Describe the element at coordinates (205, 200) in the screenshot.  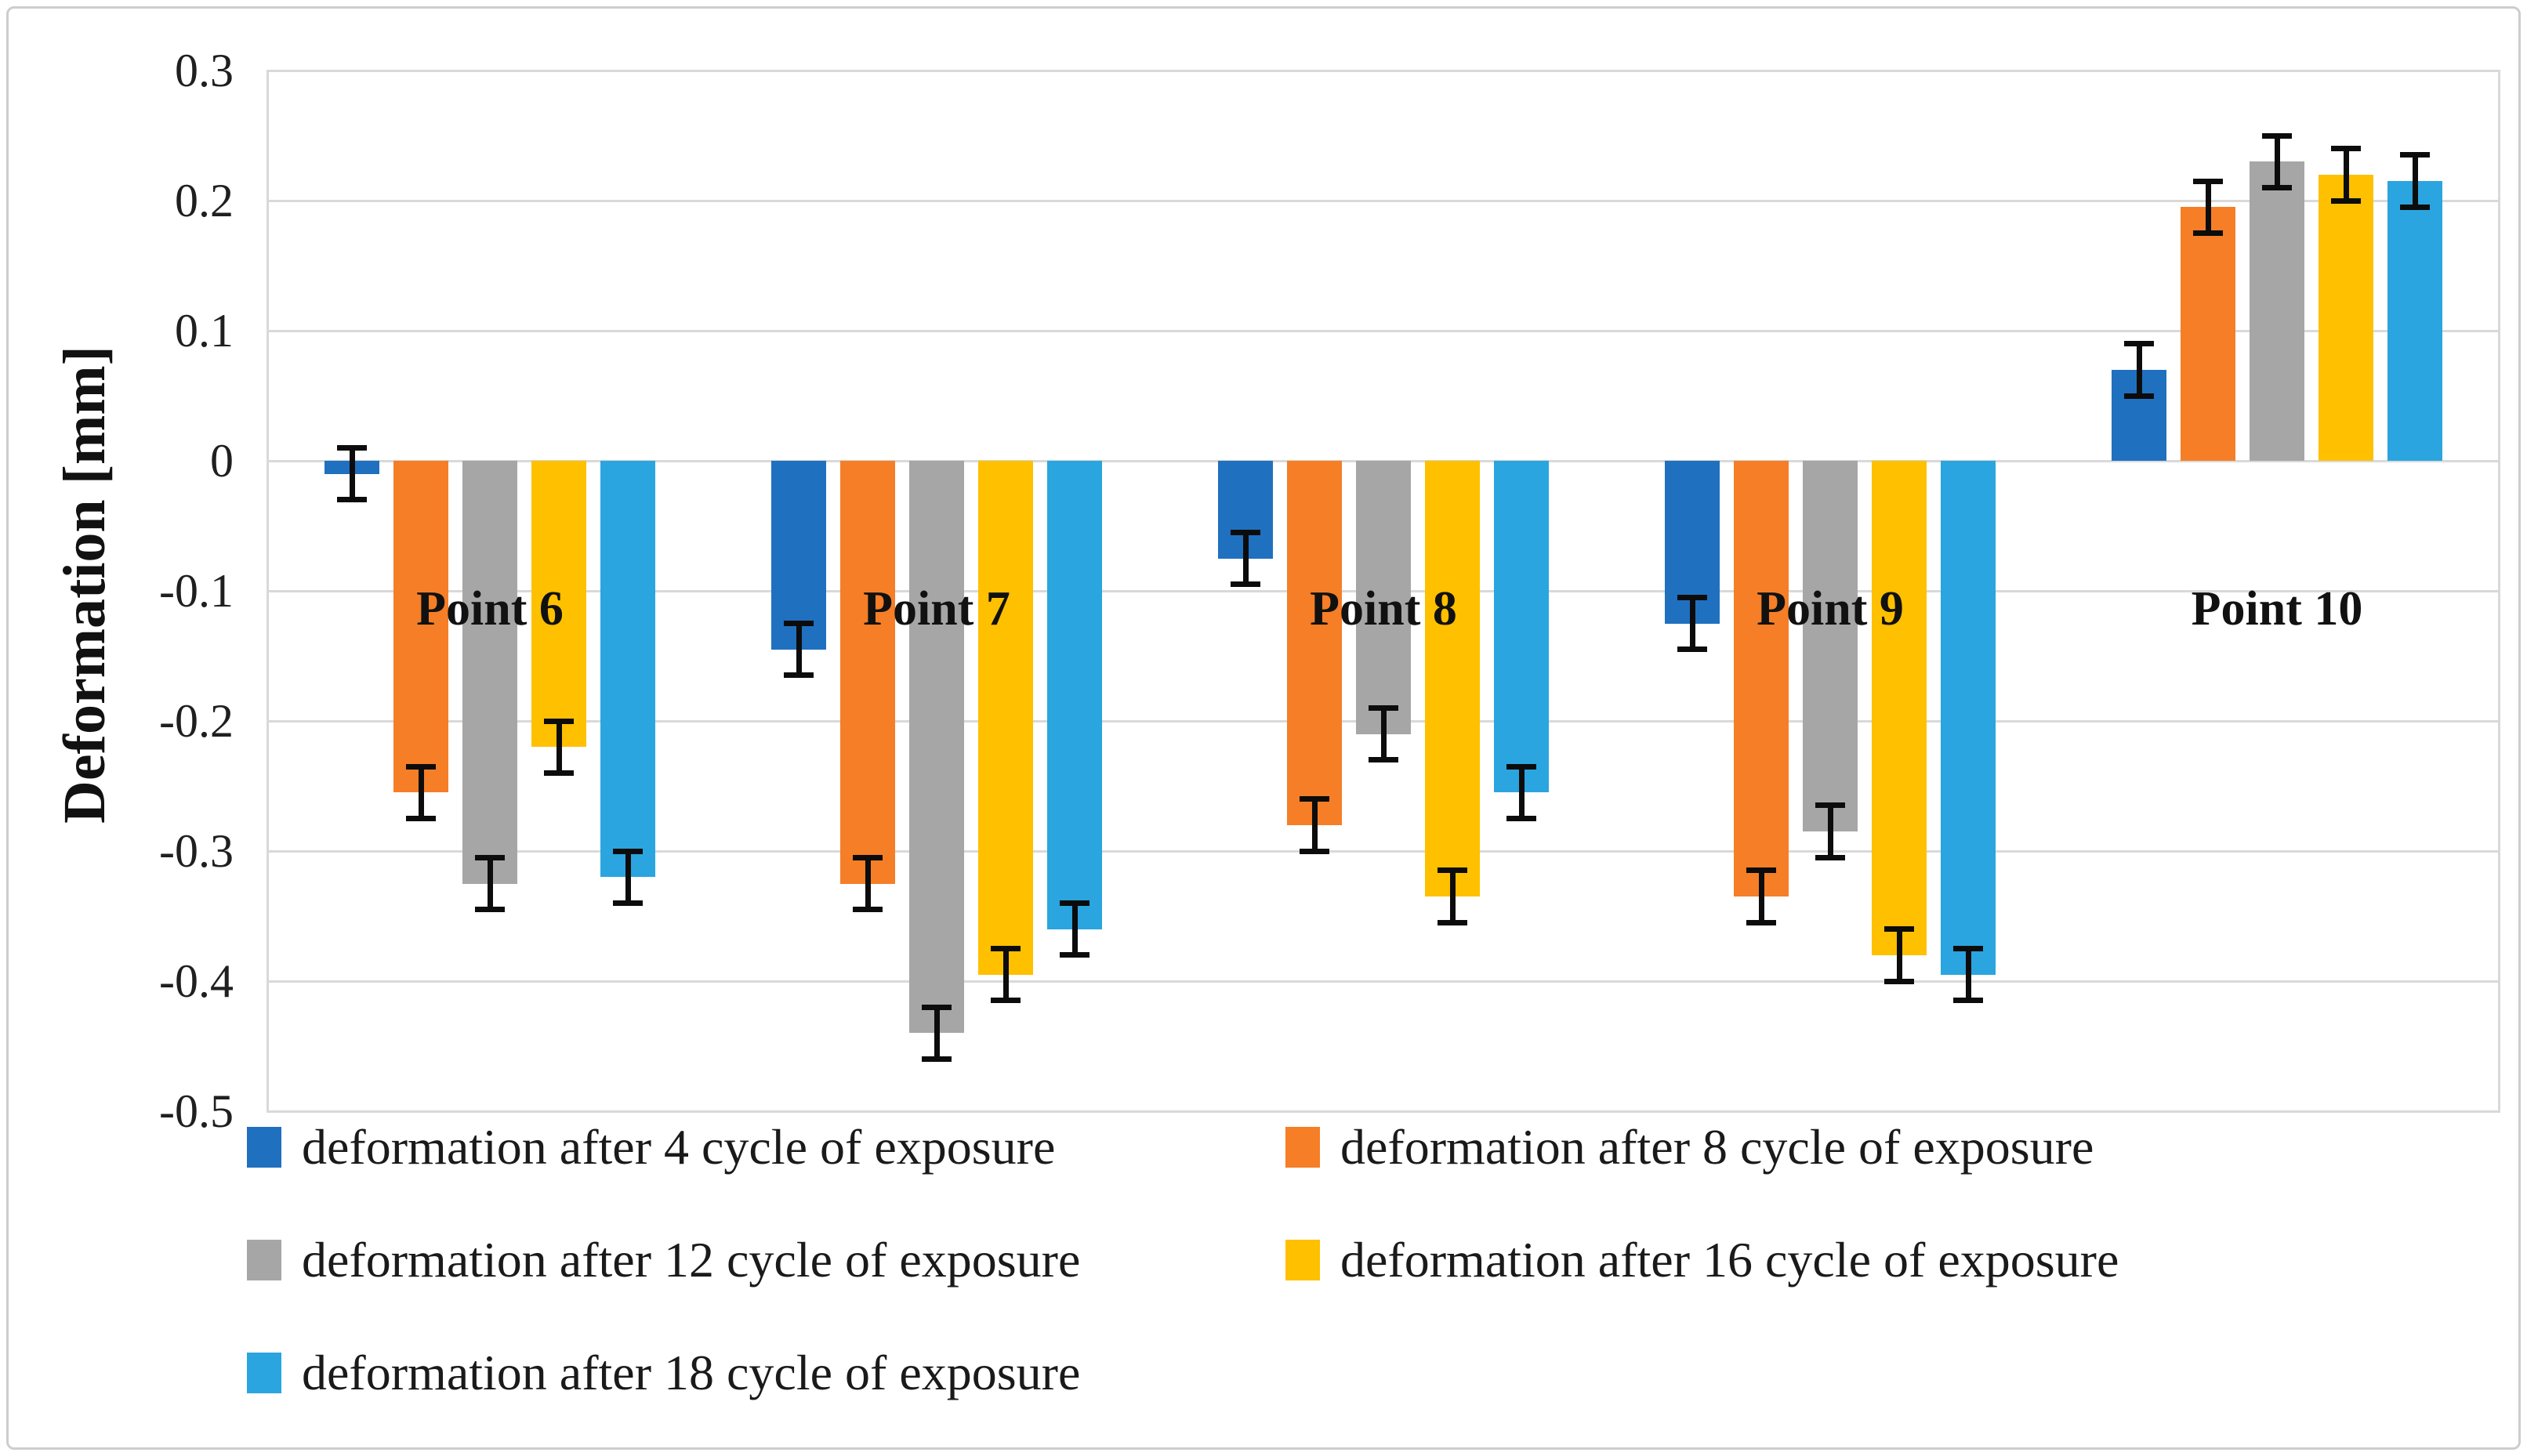
I see `y-axis-tick-label: 0.2` at that location.